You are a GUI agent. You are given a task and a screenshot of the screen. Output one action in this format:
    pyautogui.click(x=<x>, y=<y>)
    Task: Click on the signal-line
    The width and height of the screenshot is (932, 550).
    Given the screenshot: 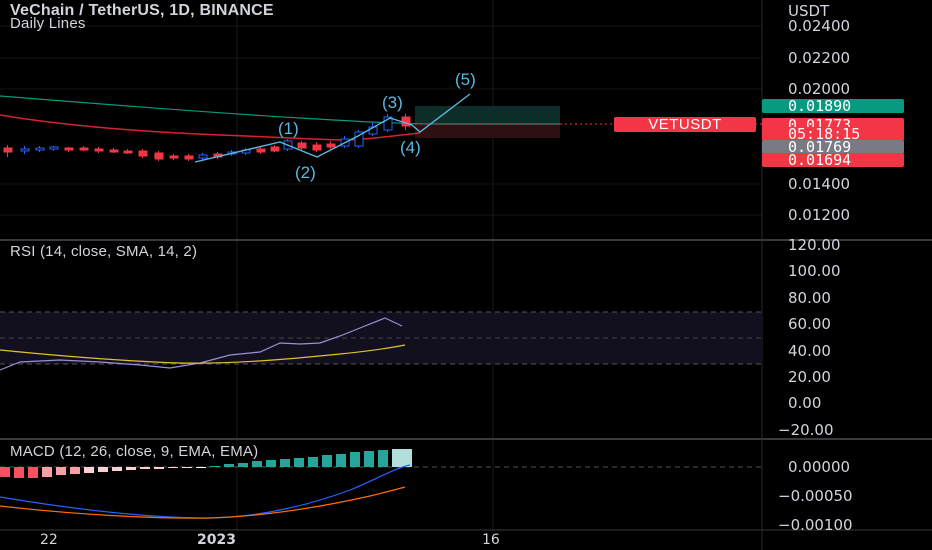 What is the action you would take?
    pyautogui.click(x=203, y=502)
    